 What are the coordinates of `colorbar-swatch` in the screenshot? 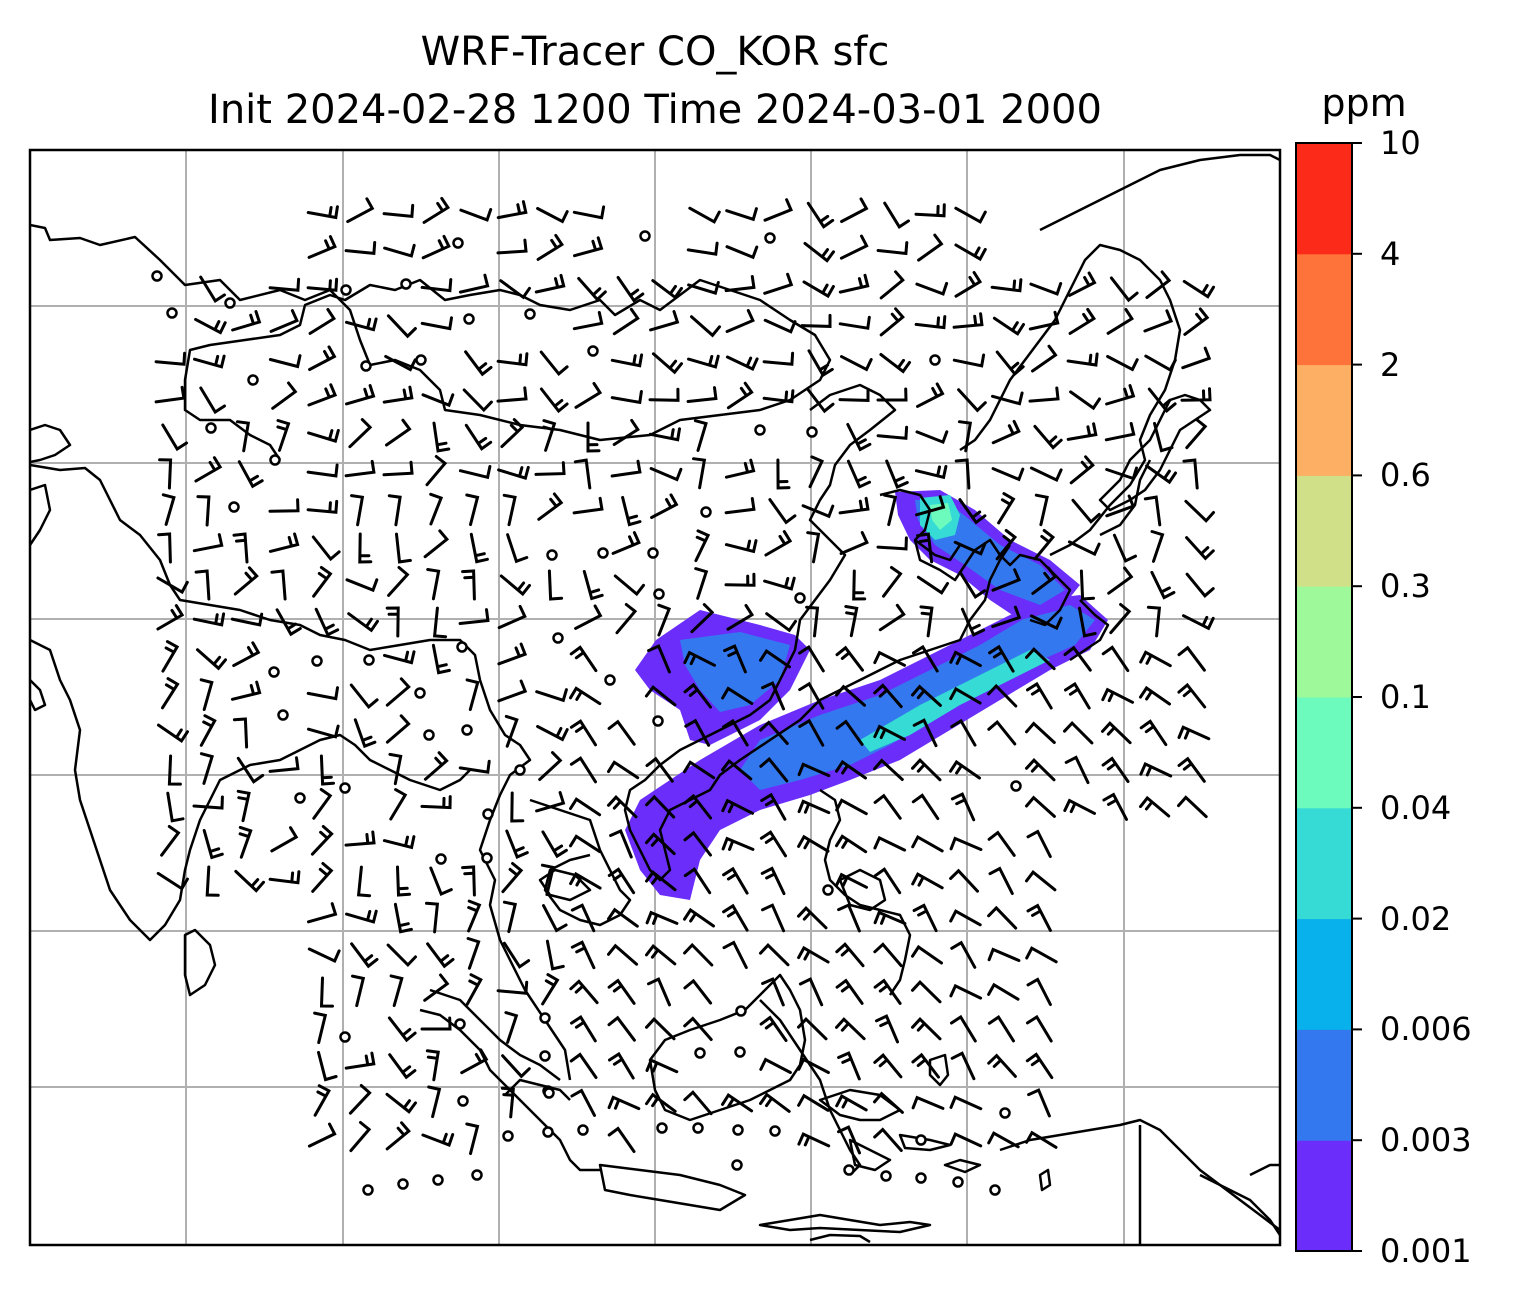 It's located at (1324, 863).